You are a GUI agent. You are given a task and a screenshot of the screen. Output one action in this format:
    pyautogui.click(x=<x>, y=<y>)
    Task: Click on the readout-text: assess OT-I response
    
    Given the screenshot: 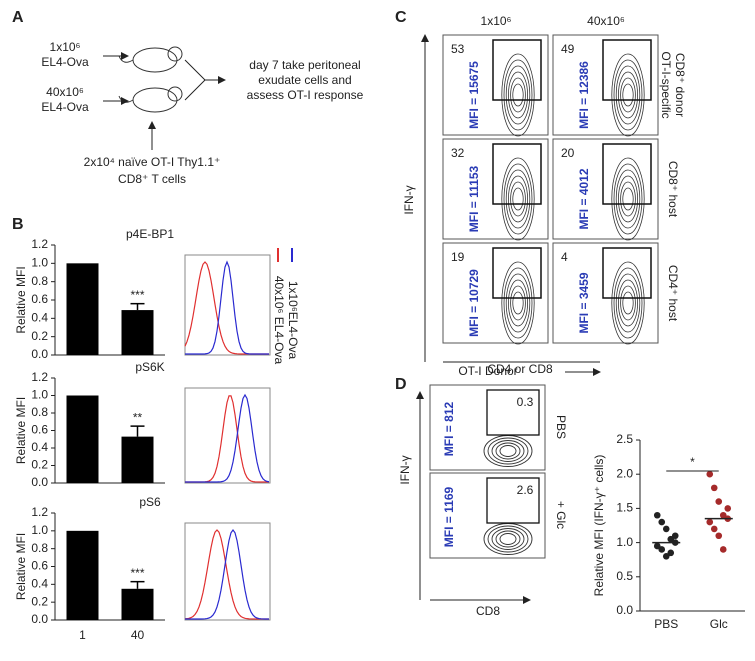 What is the action you would take?
    pyautogui.click(x=305, y=95)
    